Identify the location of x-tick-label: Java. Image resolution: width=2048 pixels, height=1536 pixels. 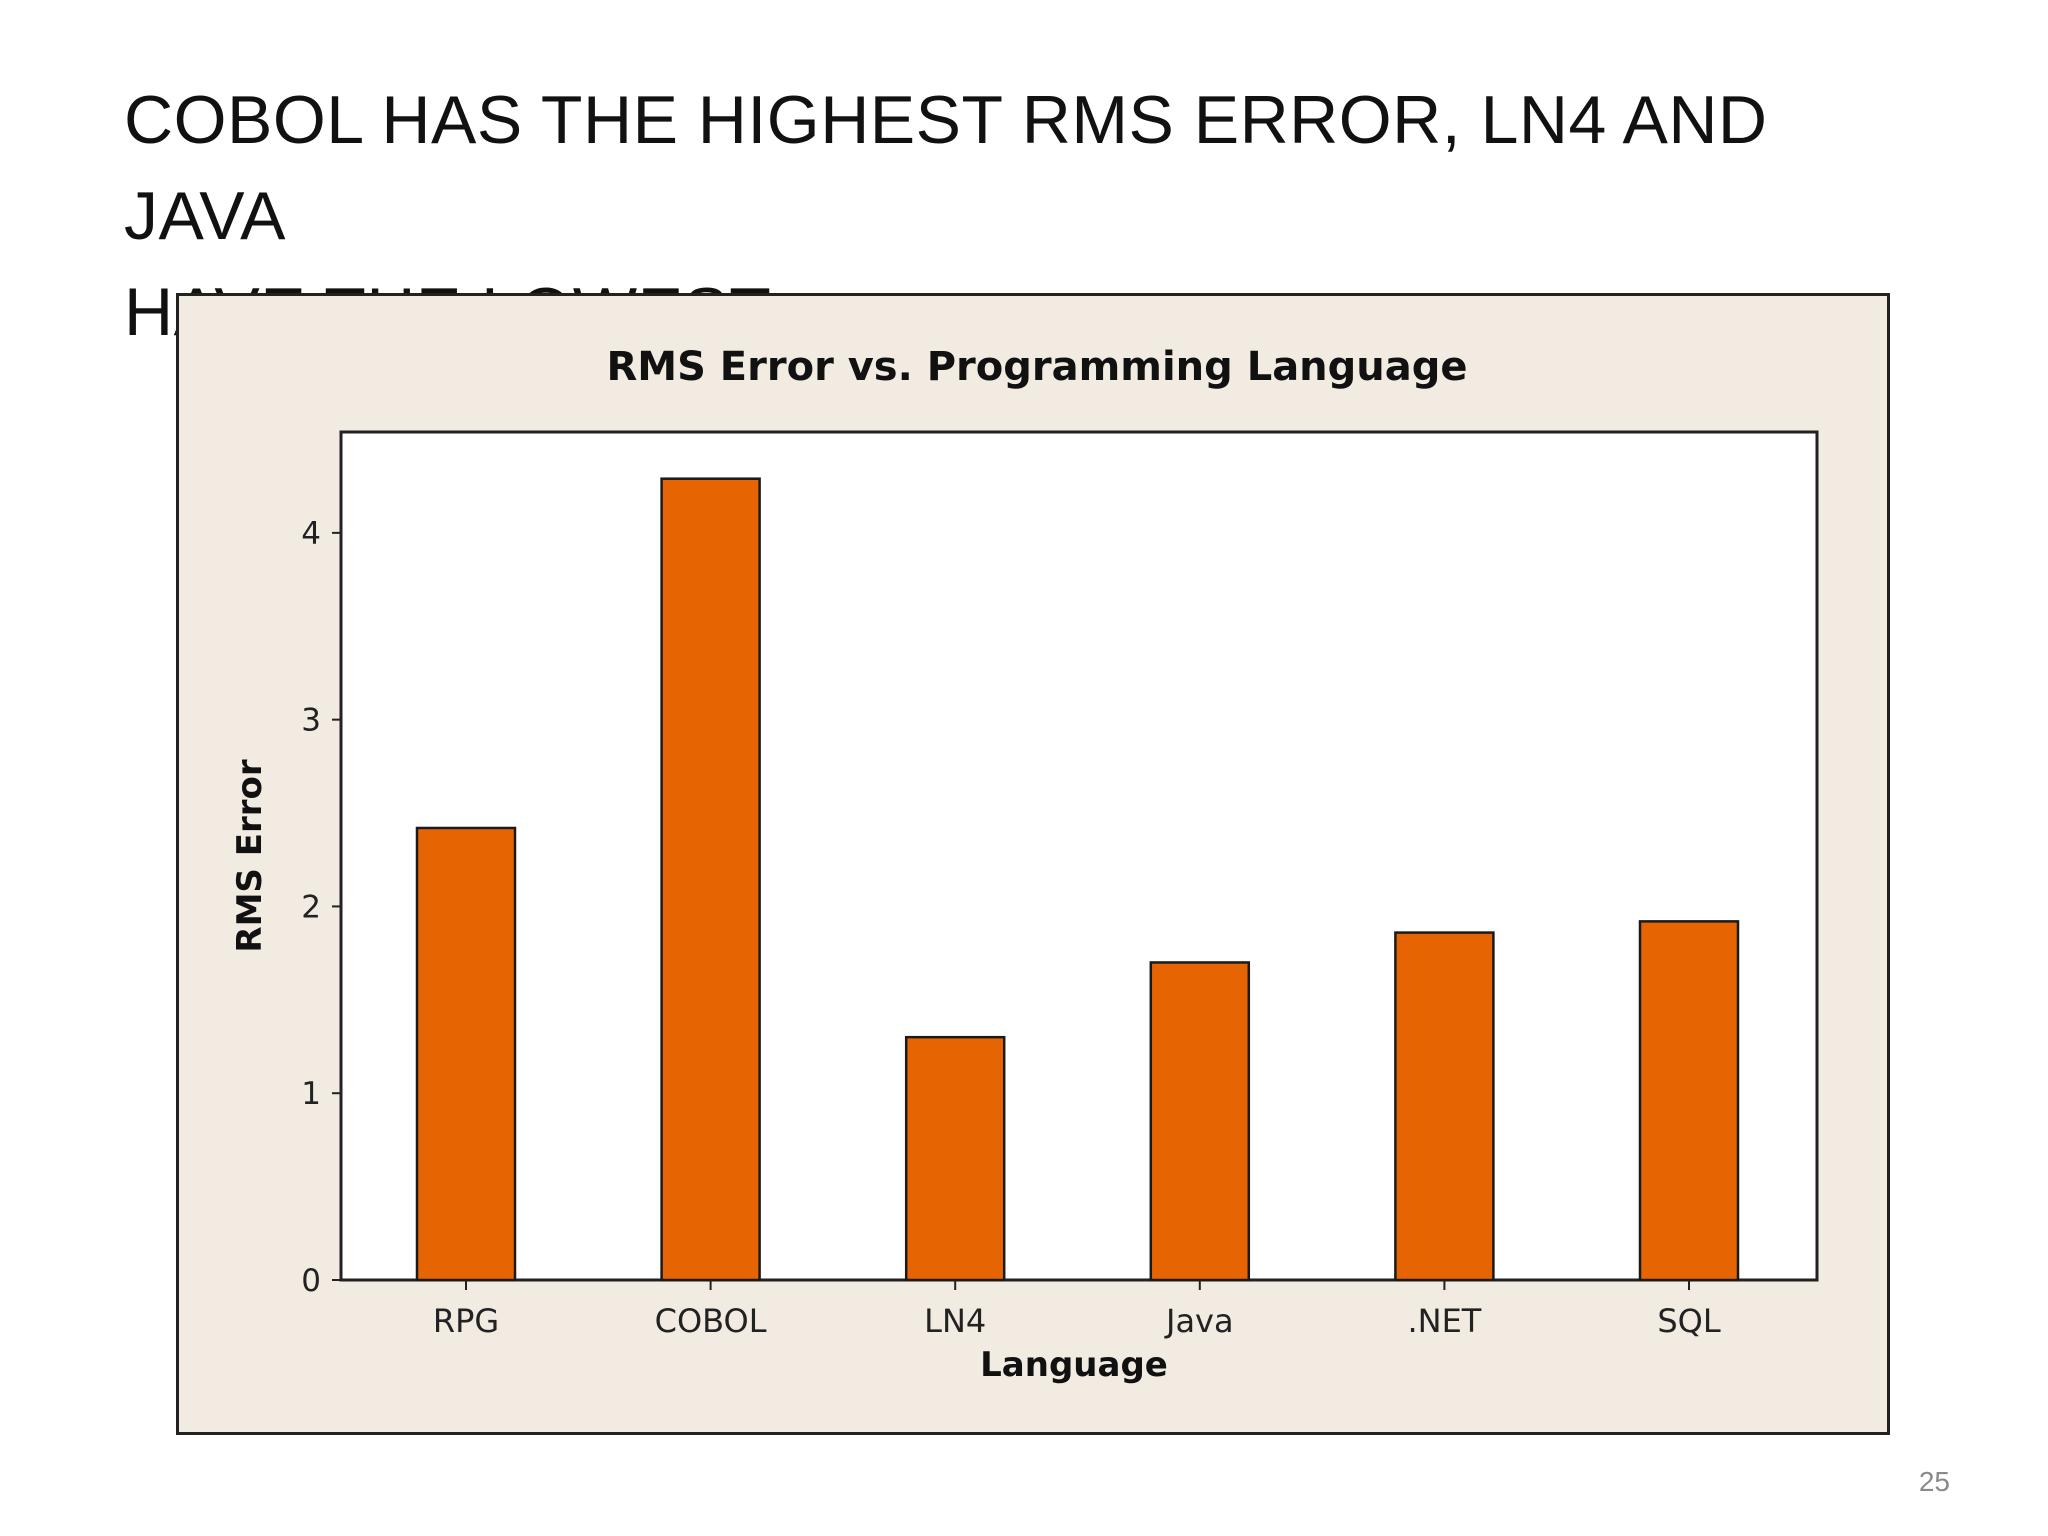
(1199, 1321).